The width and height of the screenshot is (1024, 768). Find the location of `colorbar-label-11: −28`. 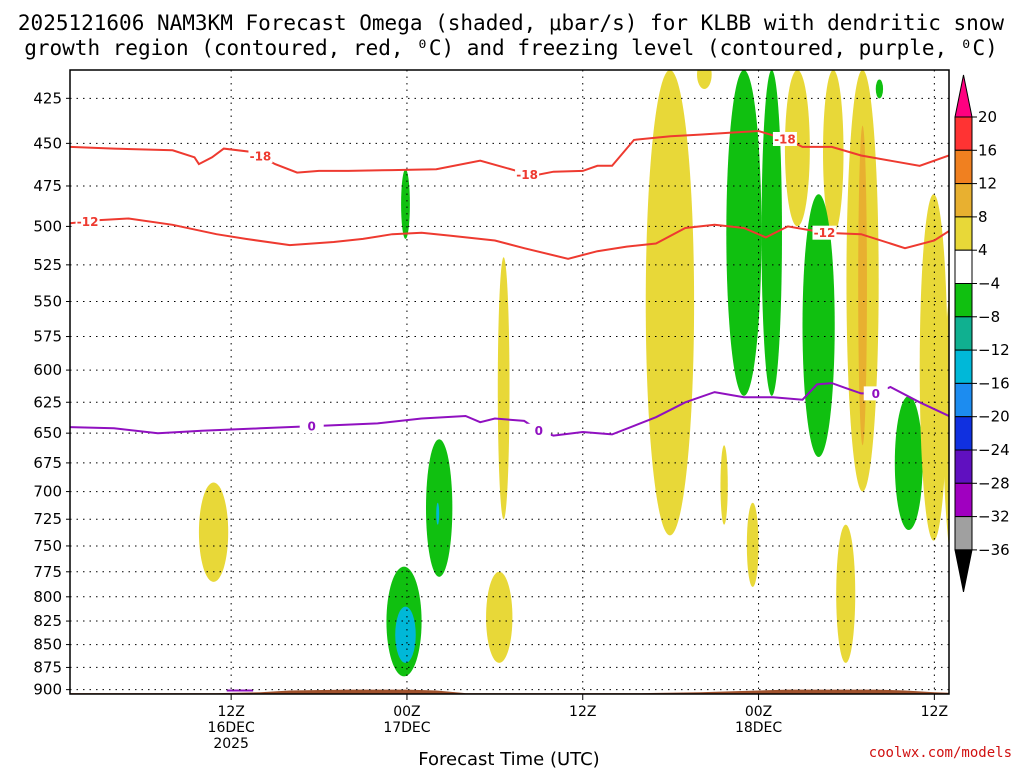

colorbar-label-11: −28 is located at coordinates (994, 483).